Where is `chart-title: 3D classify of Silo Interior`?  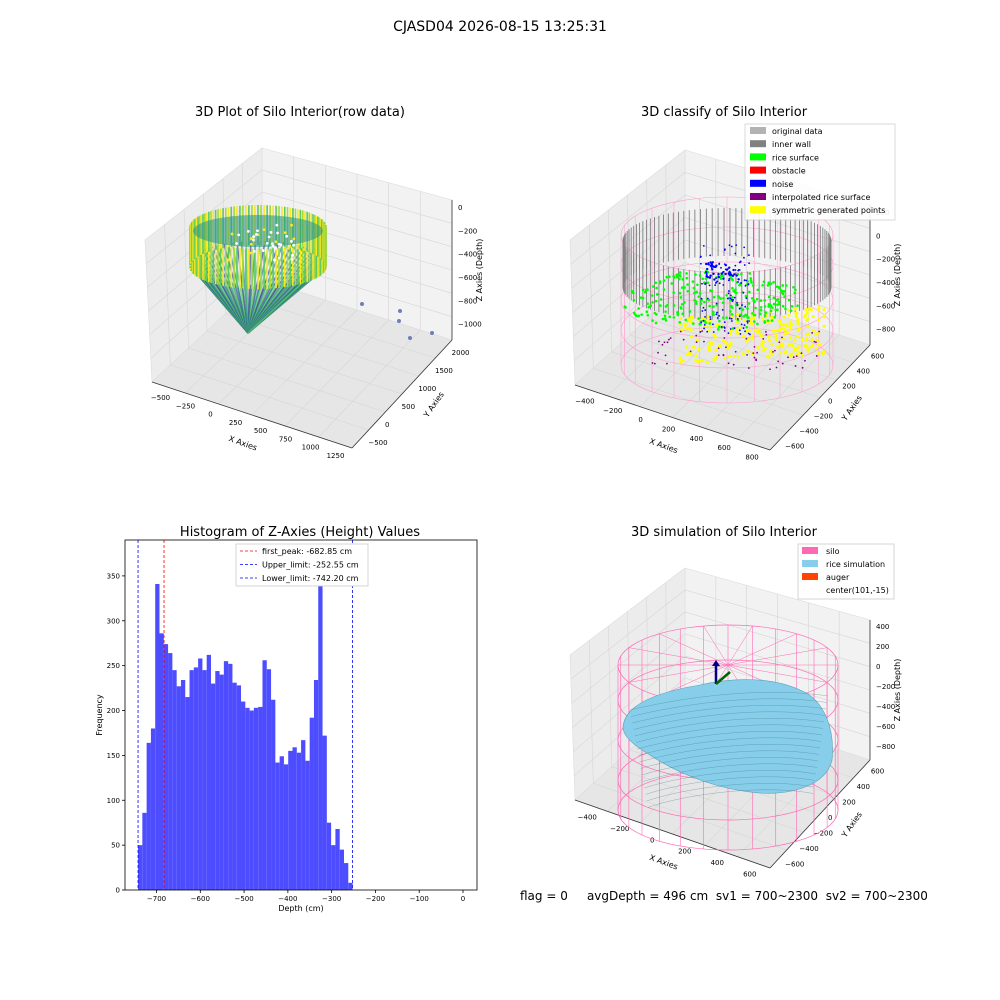
chart-title: 3D classify of Silo Interior is located at coordinates (724, 112).